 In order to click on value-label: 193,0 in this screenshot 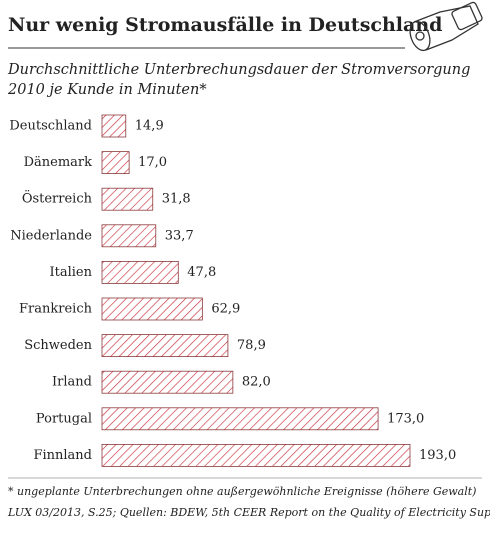, I will do `click(437, 455)`.